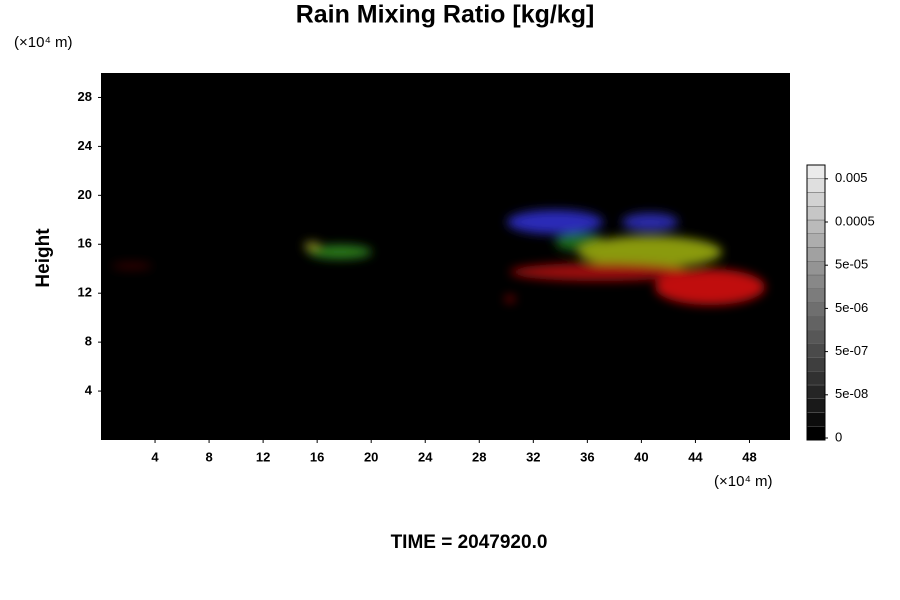 The height and width of the screenshot is (600, 900). I want to click on x-tick-label: 20, so click(371, 456).